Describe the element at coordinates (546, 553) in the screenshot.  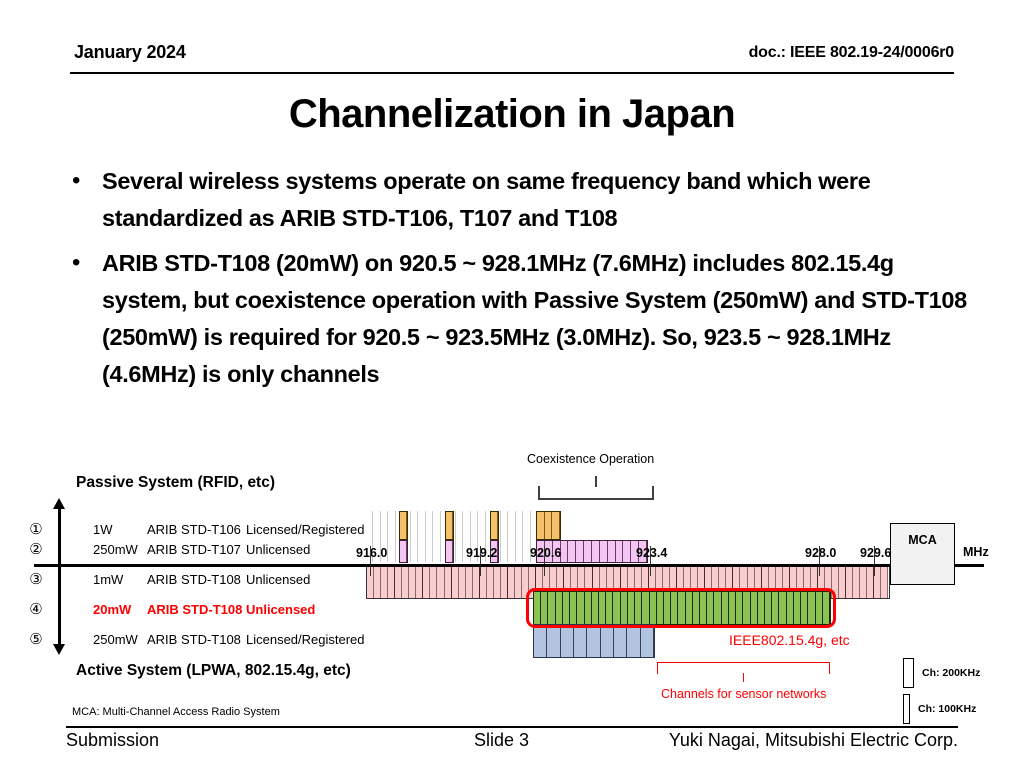
I see `axis-tick-label: 920.6` at that location.